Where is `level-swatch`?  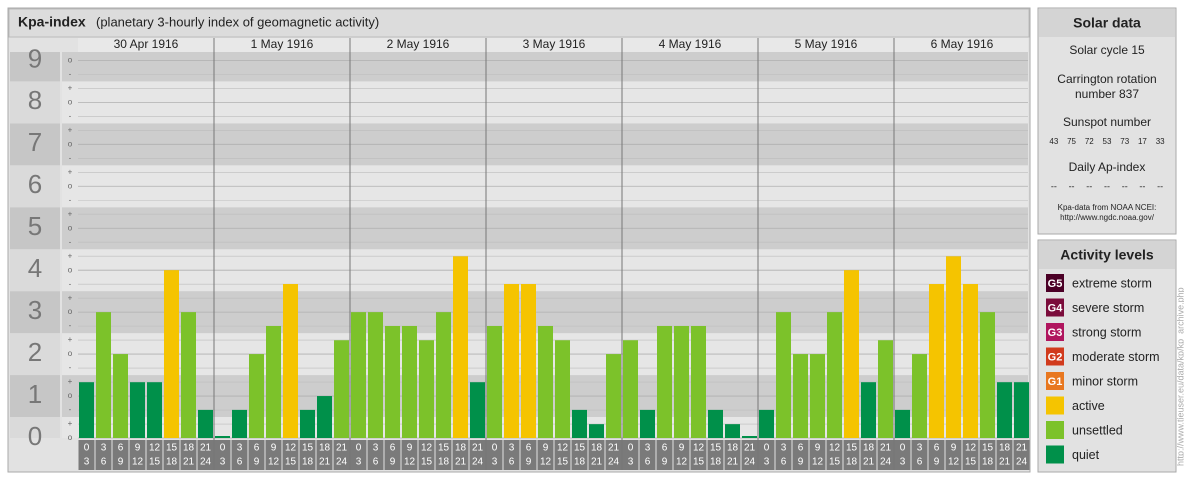
level-swatch is located at coordinates (1055, 332).